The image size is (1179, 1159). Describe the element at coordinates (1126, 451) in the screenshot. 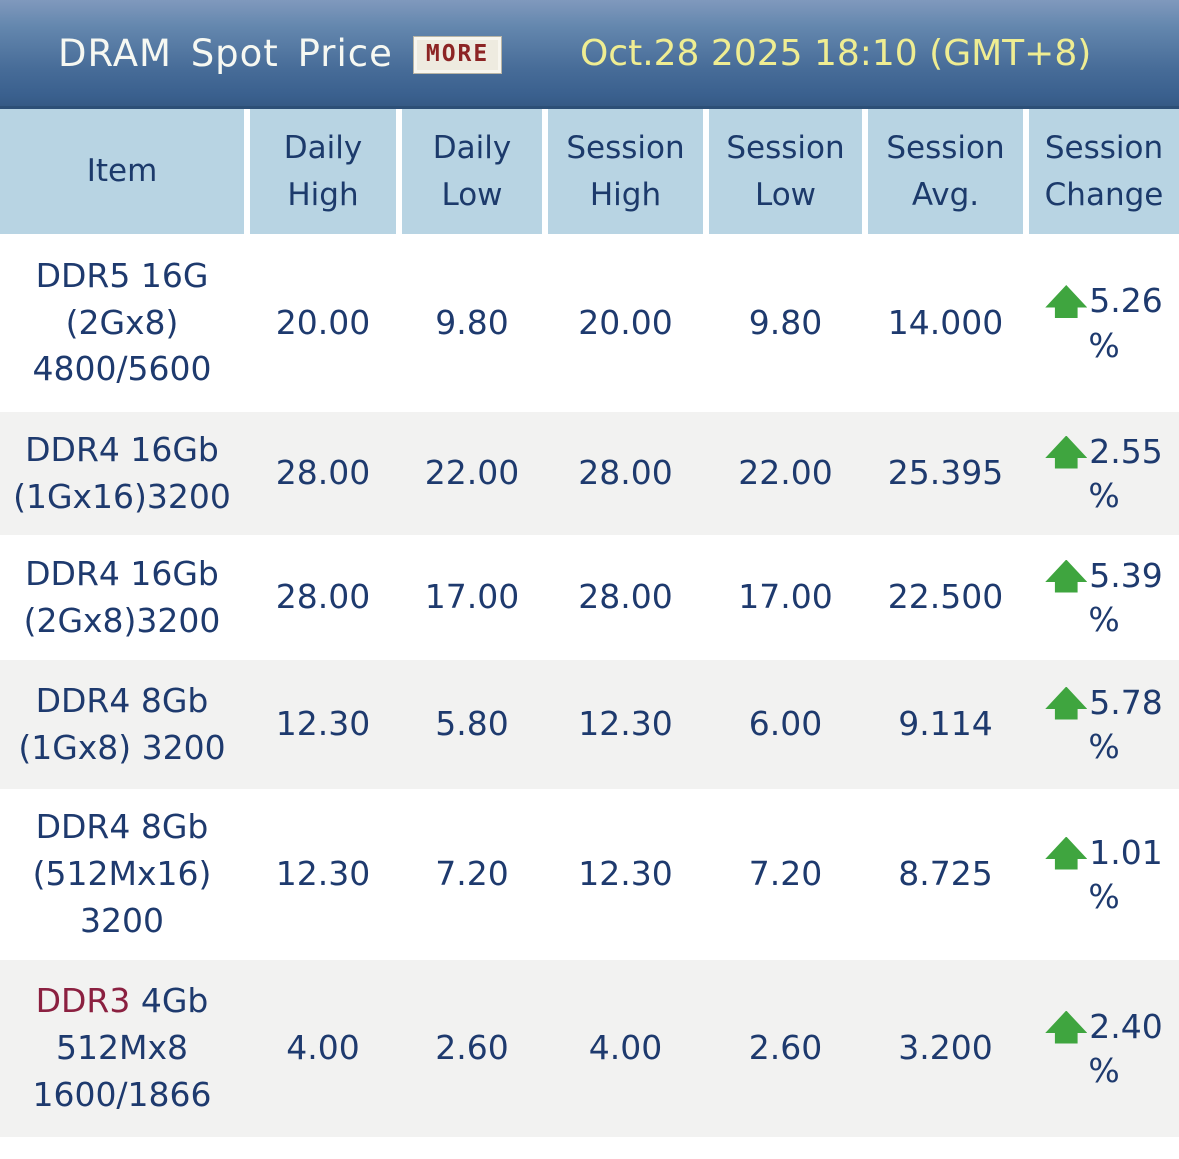

I see `change-value: 2.55` at that location.